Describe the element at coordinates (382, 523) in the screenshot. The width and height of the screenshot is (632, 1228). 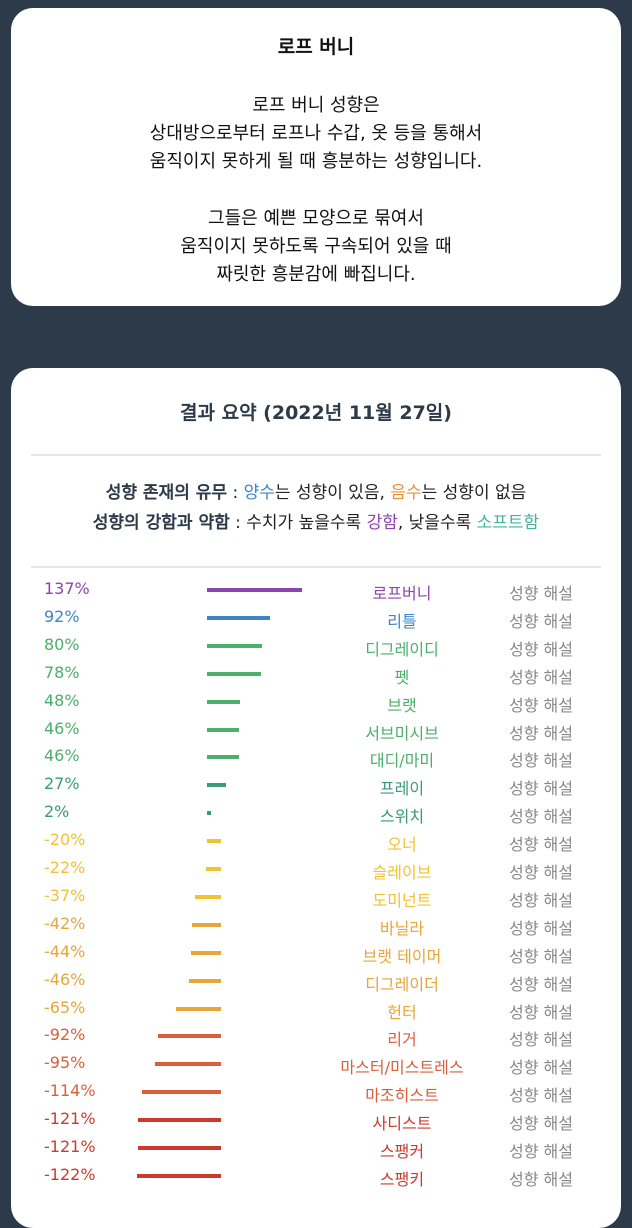
I see `legend-strong: 강함` at that location.